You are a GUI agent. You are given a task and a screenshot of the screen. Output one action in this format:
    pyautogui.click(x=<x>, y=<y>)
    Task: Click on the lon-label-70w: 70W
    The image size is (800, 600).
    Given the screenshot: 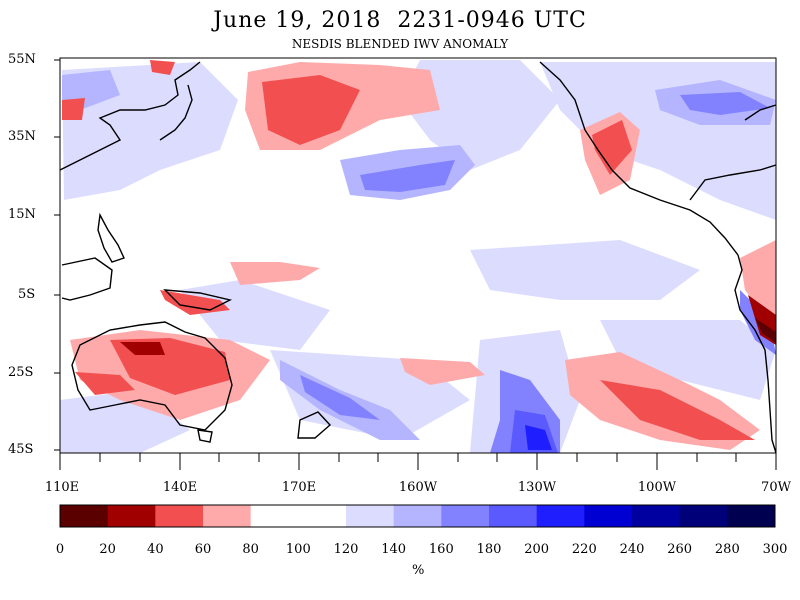 What is the action you would take?
    pyautogui.click(x=776, y=487)
    